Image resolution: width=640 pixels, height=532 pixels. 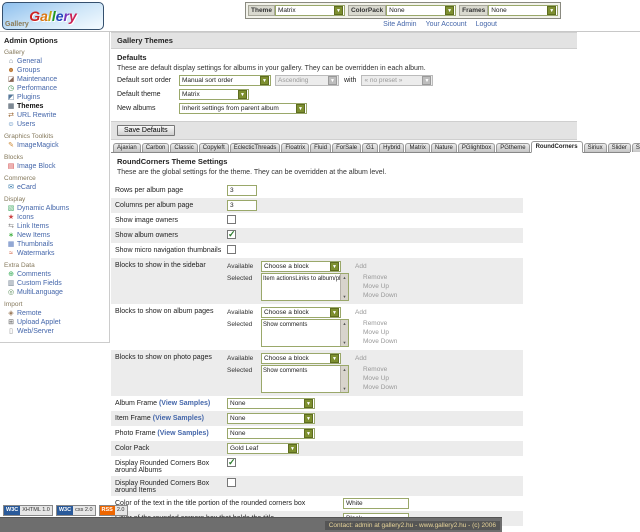 I want to click on item-frame-select: None ▼, so click(x=271, y=418).